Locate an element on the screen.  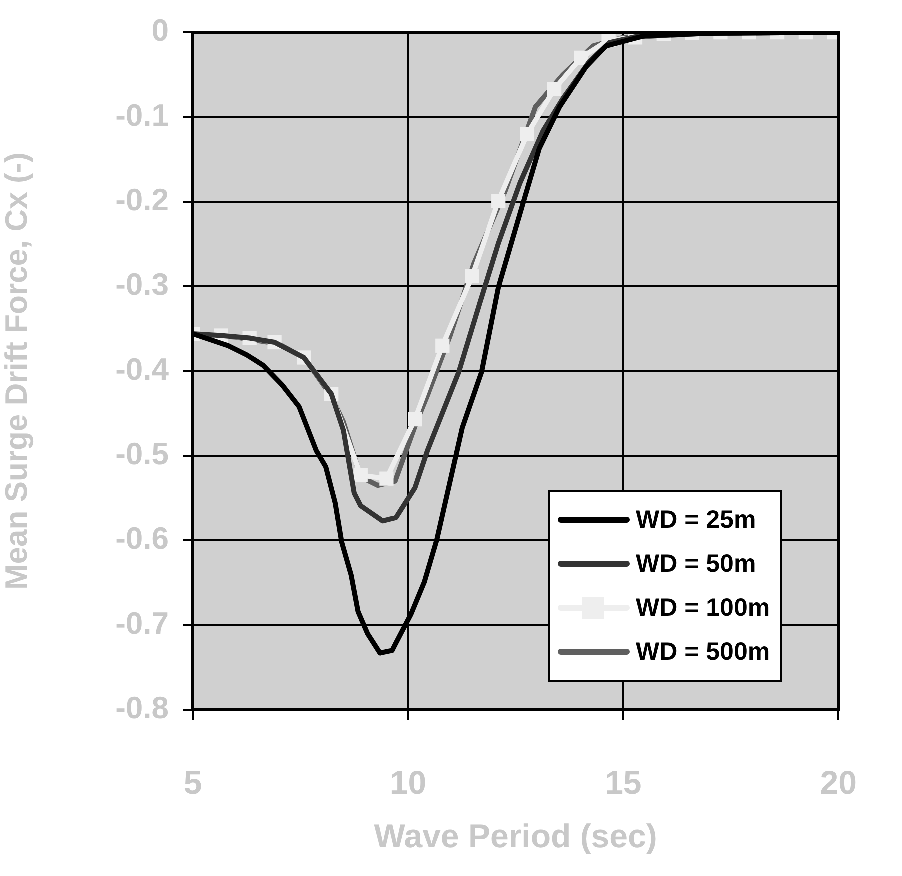
legend-label: WD = 25m is located at coordinates (696, 520).